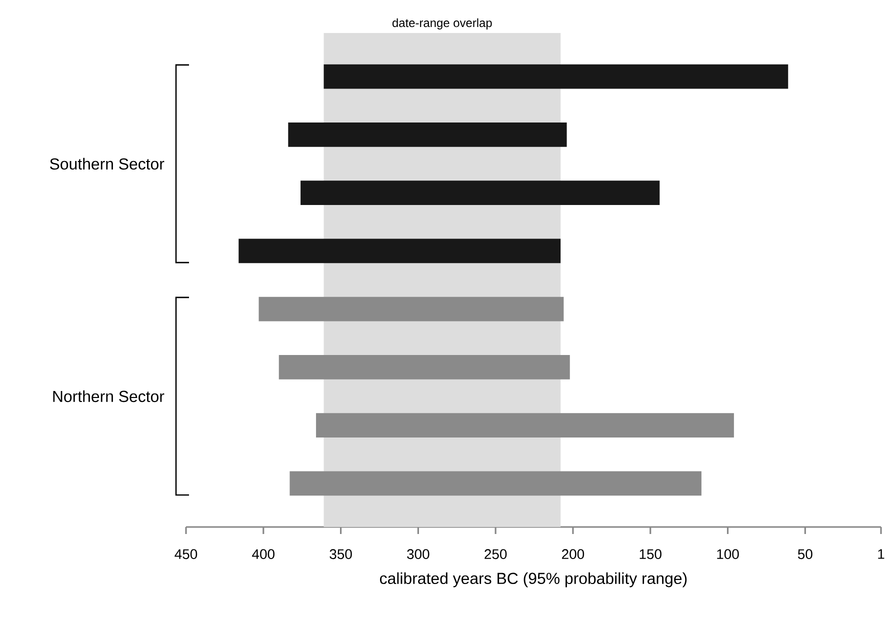  Describe the element at coordinates (805, 554) in the screenshot. I see `x-tick-label: 50` at that location.